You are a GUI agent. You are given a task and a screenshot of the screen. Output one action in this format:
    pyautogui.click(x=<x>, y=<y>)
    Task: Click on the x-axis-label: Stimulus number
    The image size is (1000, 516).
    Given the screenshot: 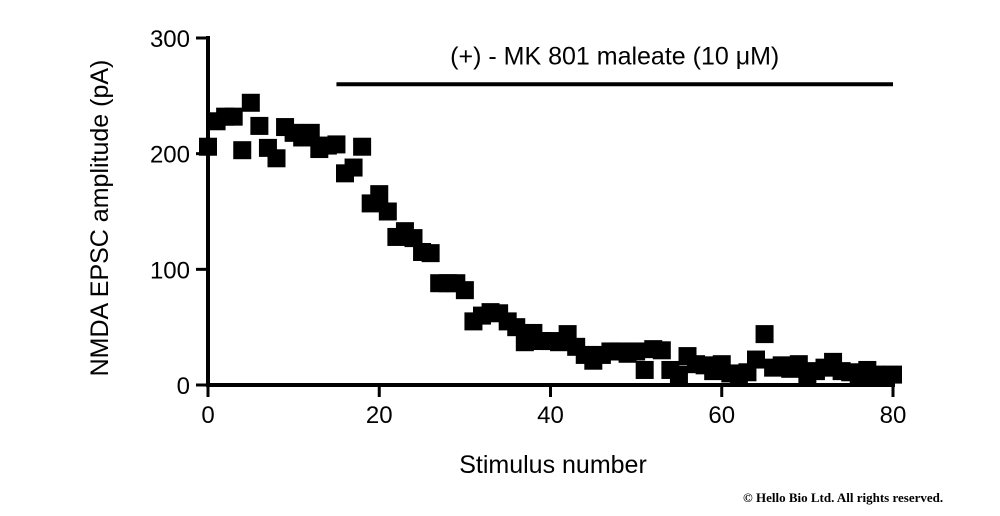 What is the action you would take?
    pyautogui.click(x=553, y=465)
    